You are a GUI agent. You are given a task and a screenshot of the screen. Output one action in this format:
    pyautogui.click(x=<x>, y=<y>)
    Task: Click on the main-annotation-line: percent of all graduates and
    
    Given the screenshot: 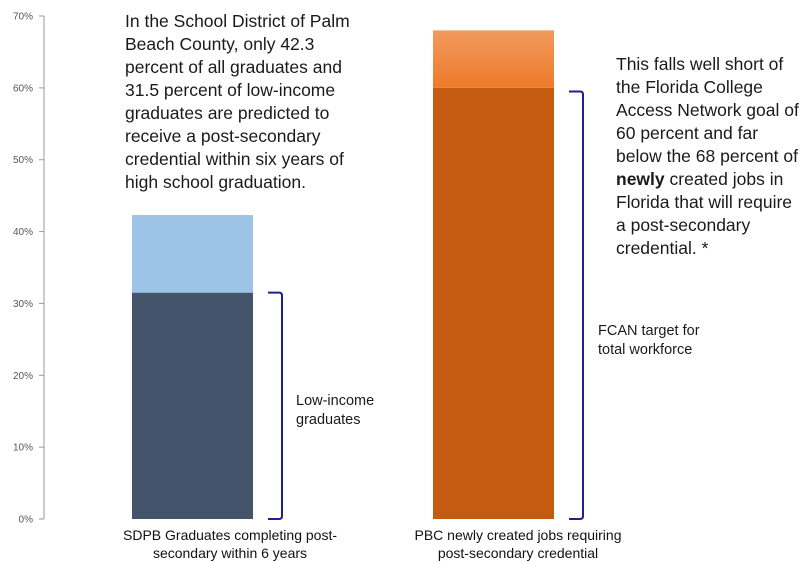 What is the action you would take?
    pyautogui.click(x=233, y=67)
    